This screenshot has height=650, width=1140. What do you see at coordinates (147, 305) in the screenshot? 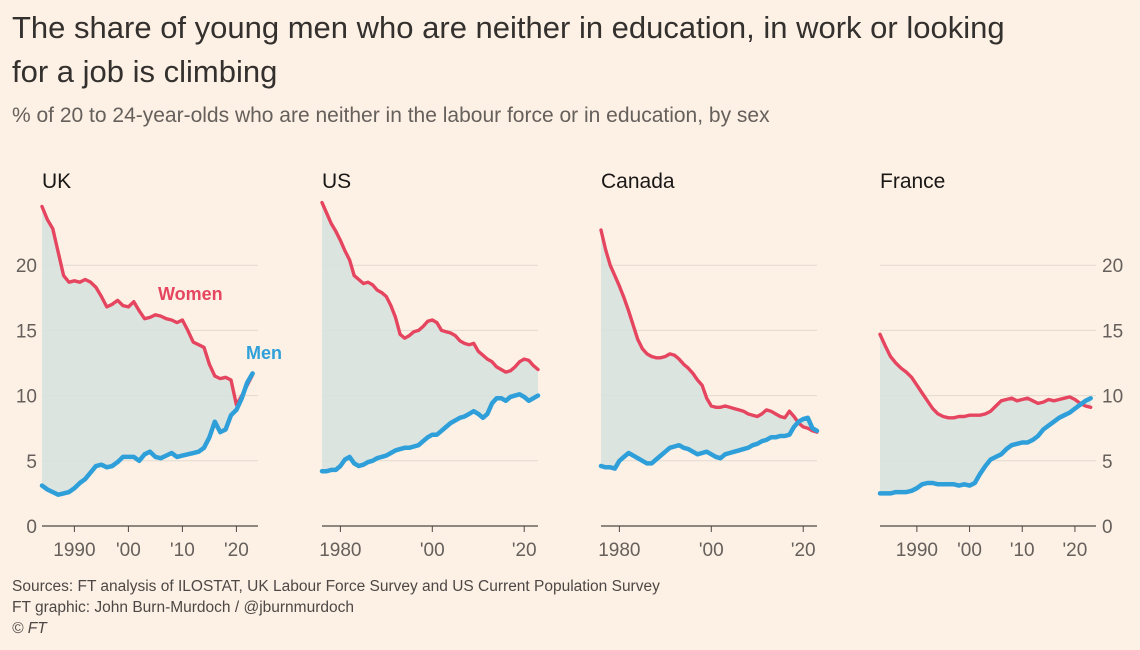
I see `line-women-uk` at bounding box center [147, 305].